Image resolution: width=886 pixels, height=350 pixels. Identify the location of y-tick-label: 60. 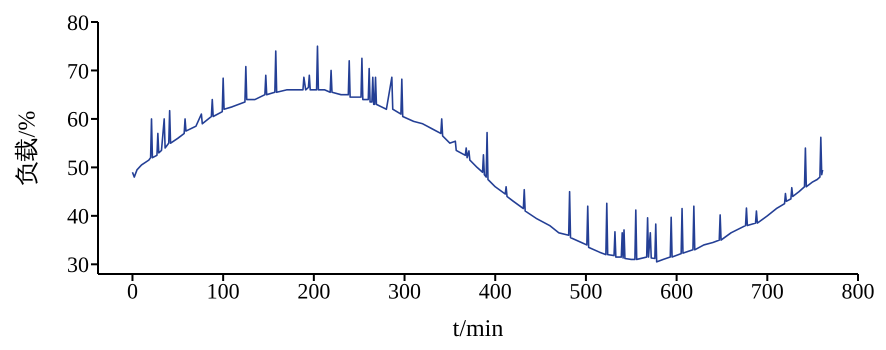
(78, 119).